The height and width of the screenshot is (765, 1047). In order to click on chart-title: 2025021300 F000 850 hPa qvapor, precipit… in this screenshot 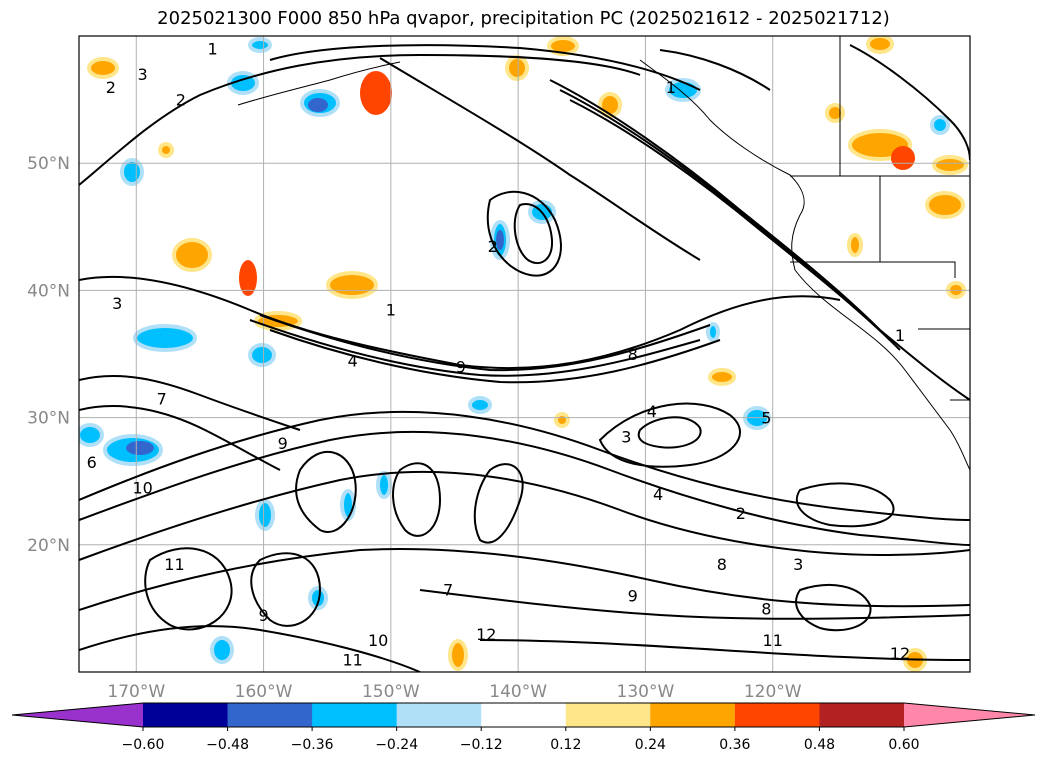, I will do `click(523, 18)`.